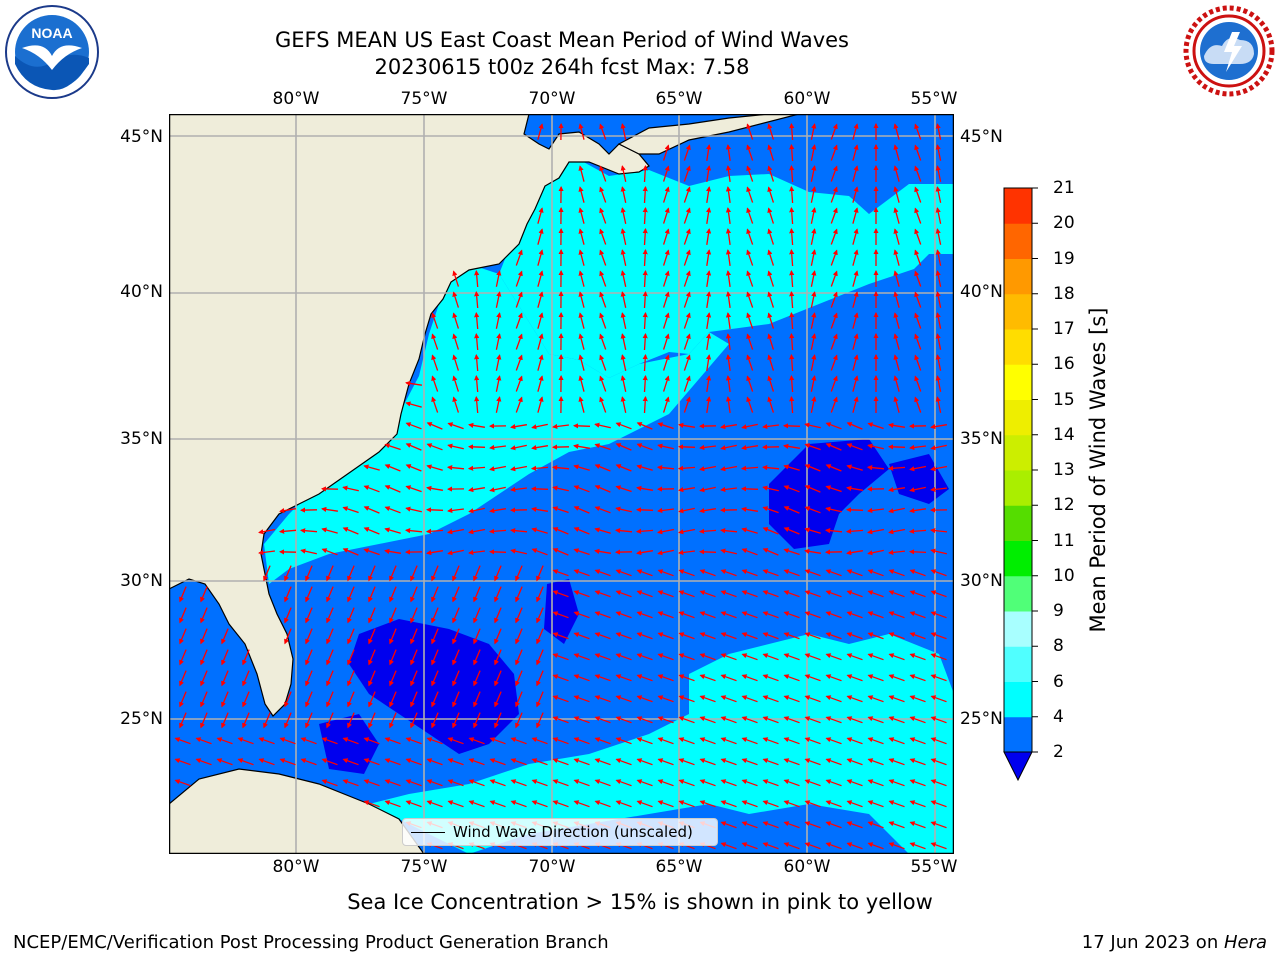 The width and height of the screenshot is (1280, 960). Describe the element at coordinates (1064, 470) in the screenshot. I see `colorbar-tick-label: 13` at that location.